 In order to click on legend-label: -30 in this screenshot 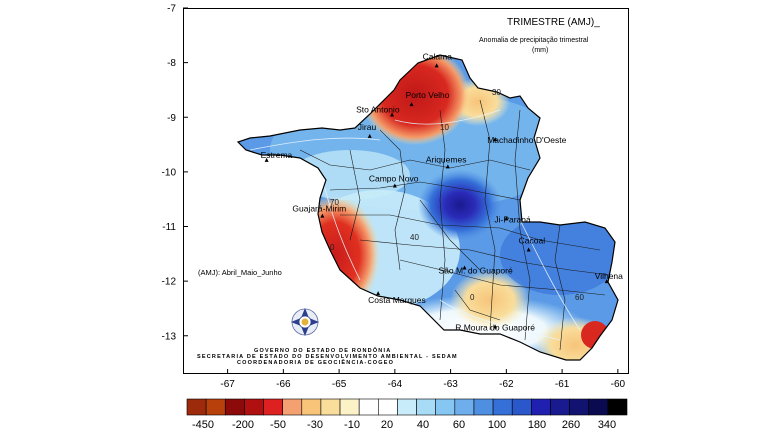, I will do `click(315, 425)`.